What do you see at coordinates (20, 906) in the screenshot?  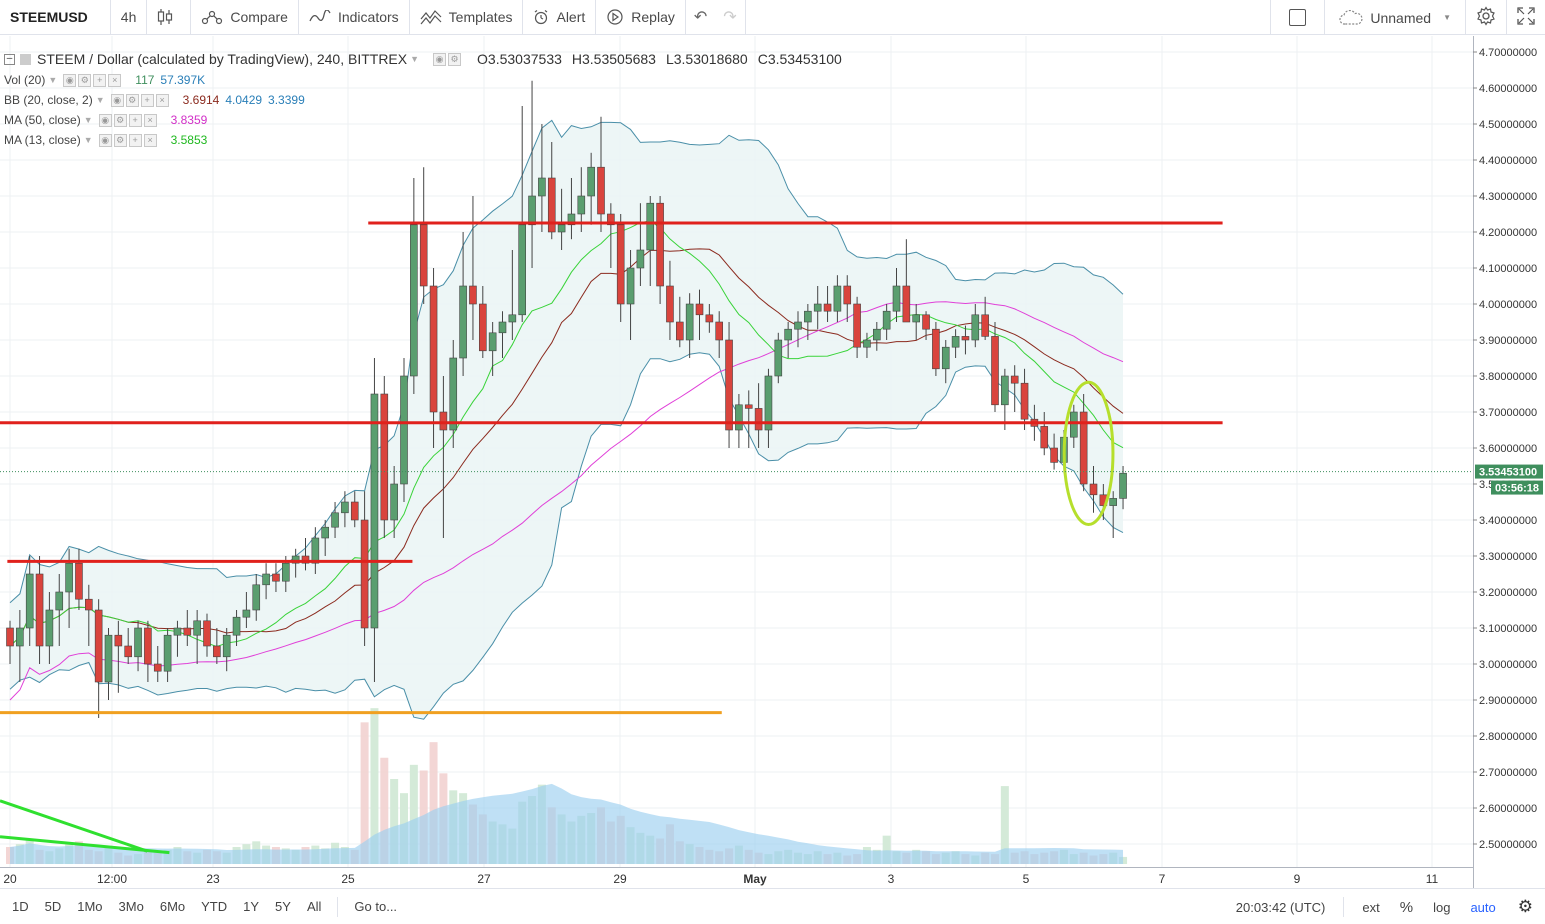 I see `range-1d: 1D` at bounding box center [20, 906].